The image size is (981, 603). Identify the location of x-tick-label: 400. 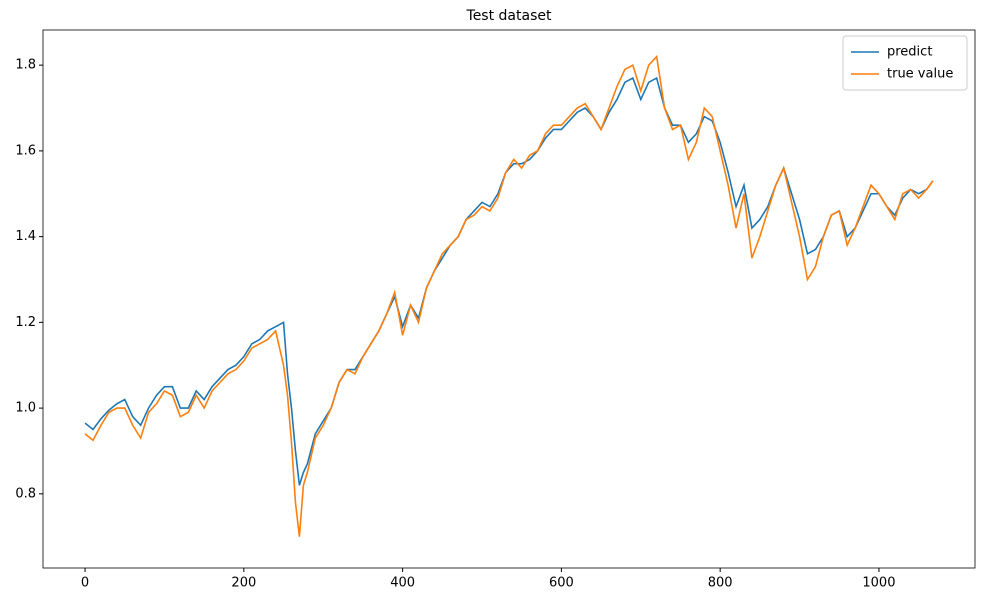
(402, 583).